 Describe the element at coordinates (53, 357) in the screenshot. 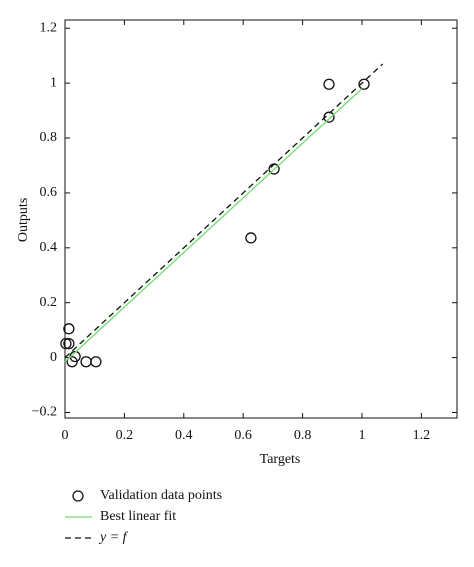

I see `y-tick-label: 0` at that location.